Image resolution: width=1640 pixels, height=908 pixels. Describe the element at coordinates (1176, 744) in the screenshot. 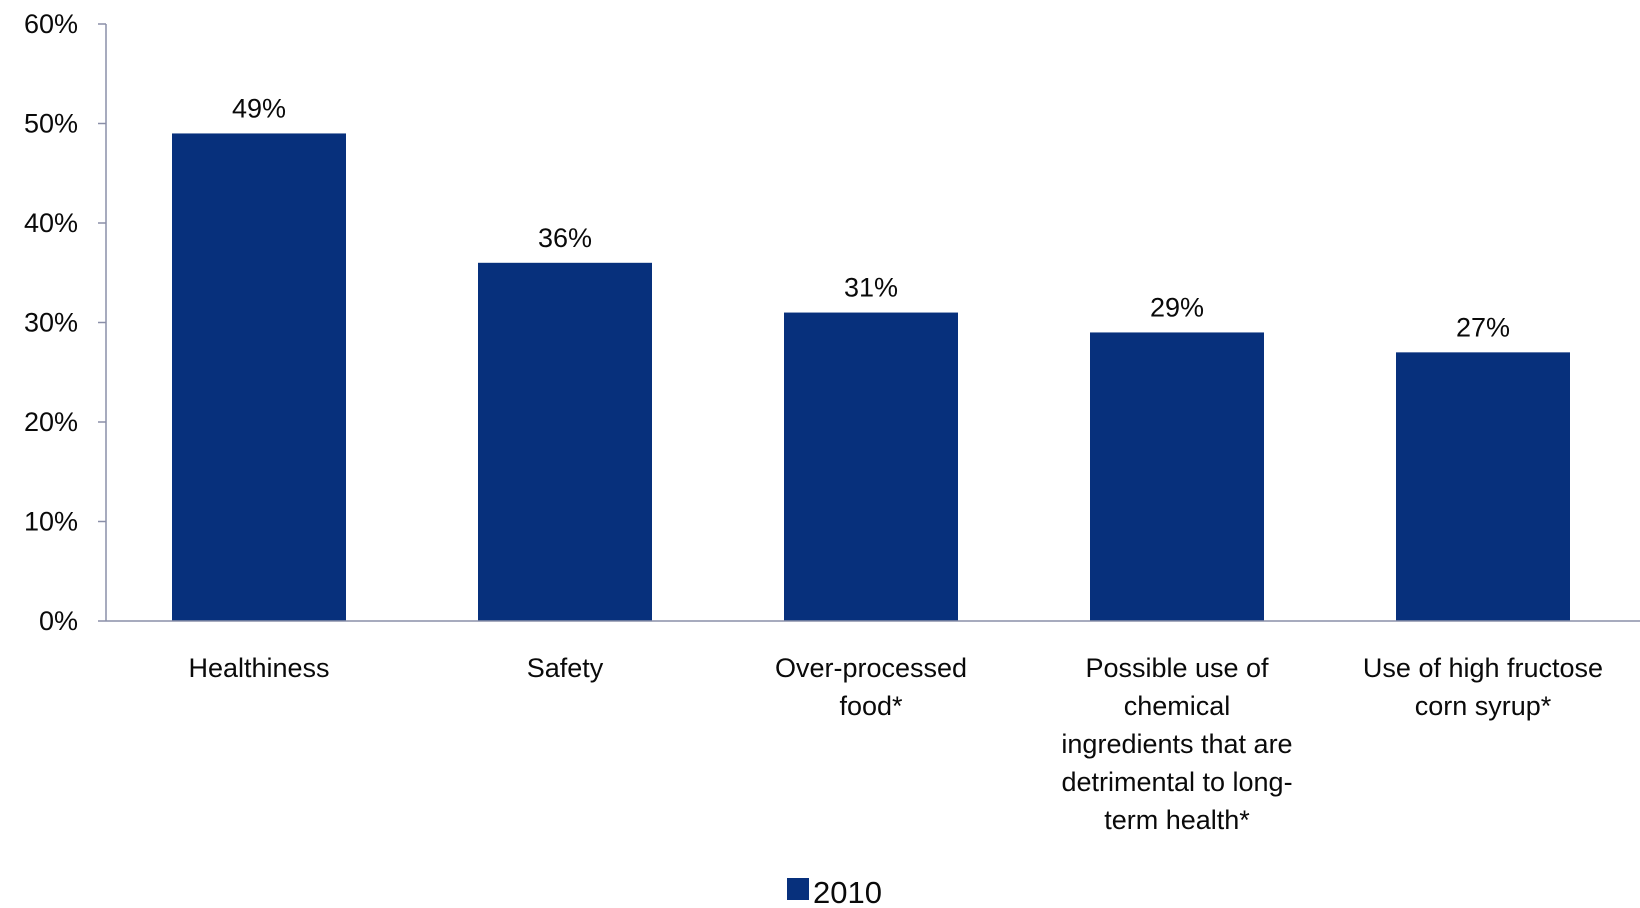

I see `category-label: ingredients that are` at that location.